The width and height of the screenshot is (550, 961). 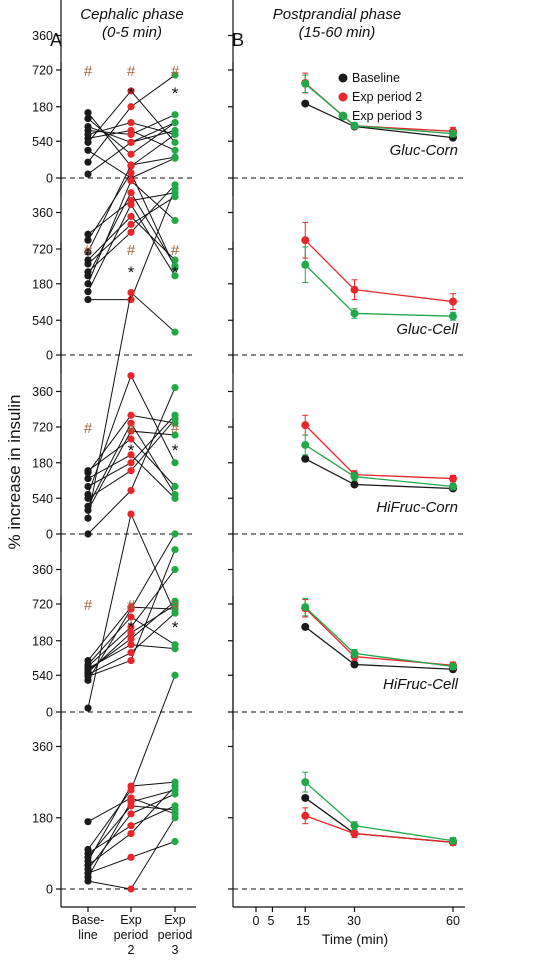 What do you see at coordinates (424, 150) in the screenshot?
I see `condition-label-gluc-corn: Gluc-Corn` at bounding box center [424, 150].